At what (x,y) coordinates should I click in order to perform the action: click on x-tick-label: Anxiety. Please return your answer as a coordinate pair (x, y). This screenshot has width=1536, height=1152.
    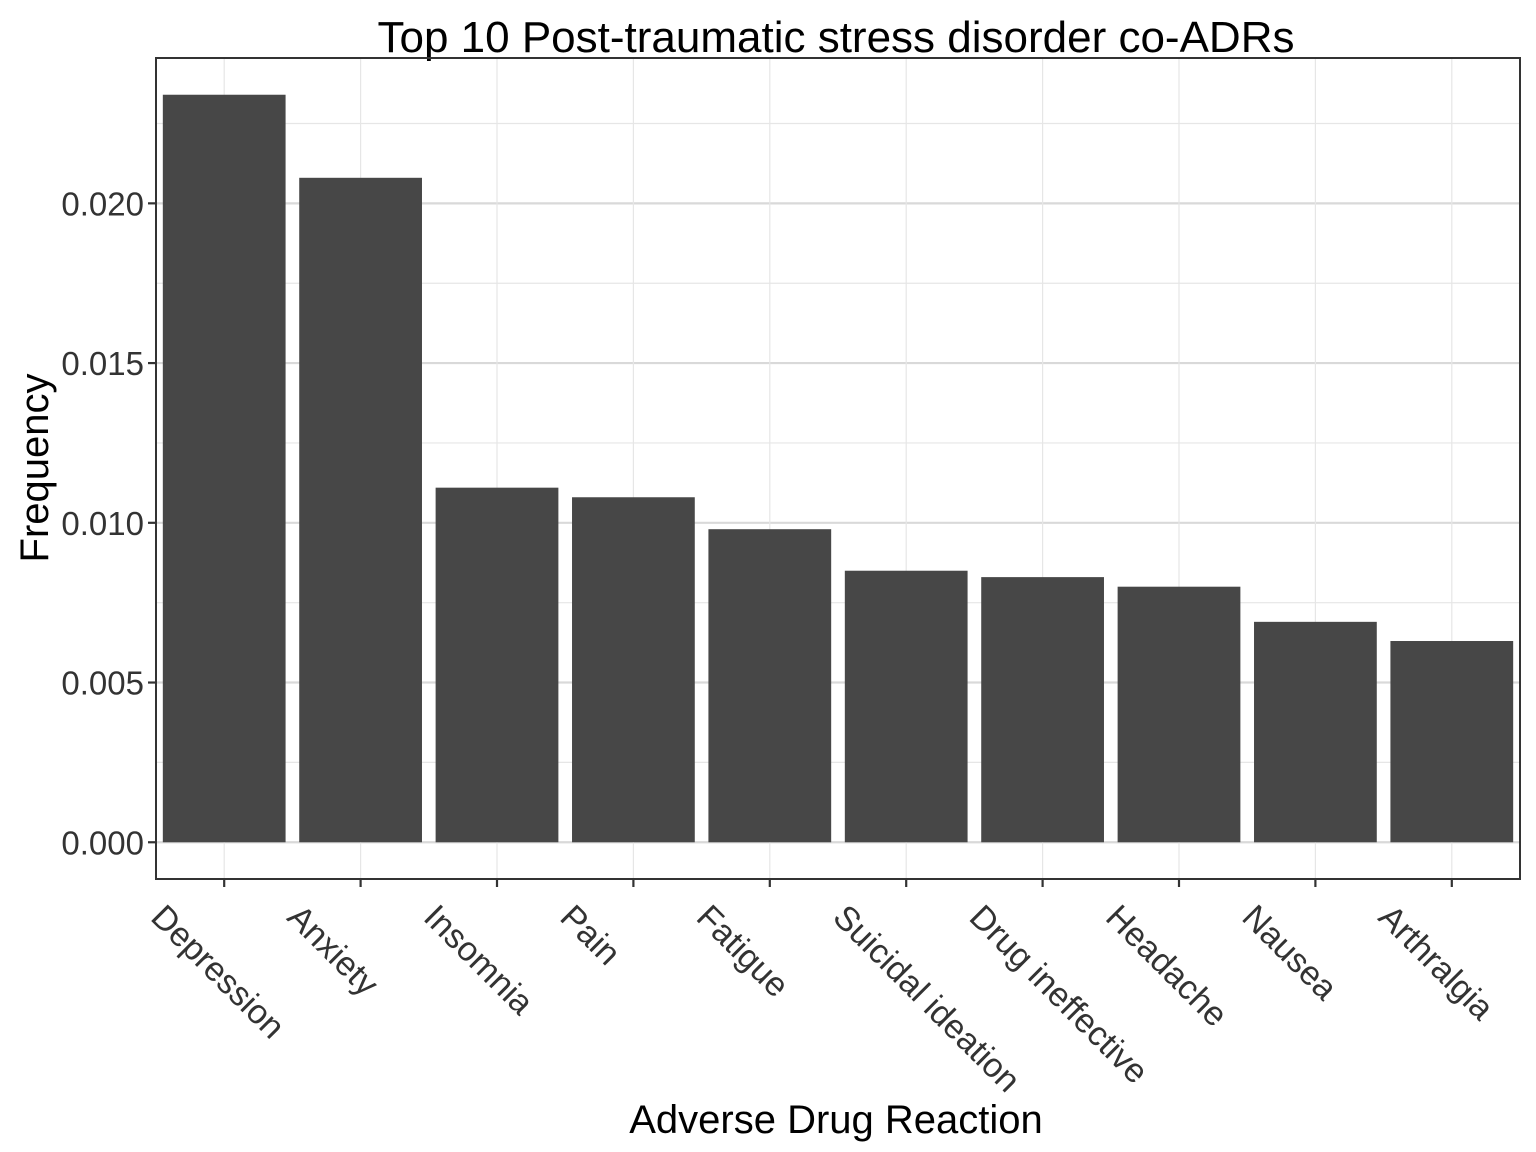
    Looking at the image, I should click on (333, 951).